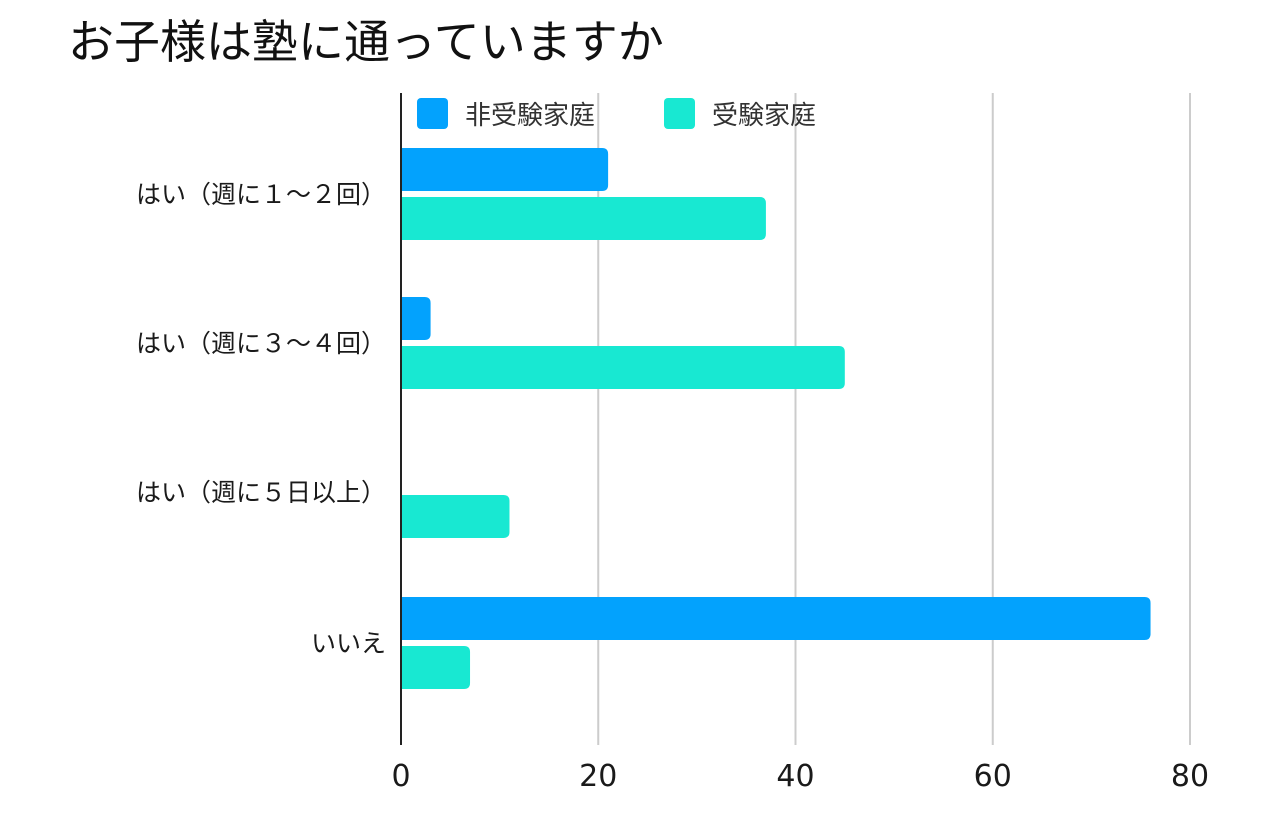  Describe the element at coordinates (261, 194) in the screenshot. I see `category-label: はい（週に１〜２回）` at that location.